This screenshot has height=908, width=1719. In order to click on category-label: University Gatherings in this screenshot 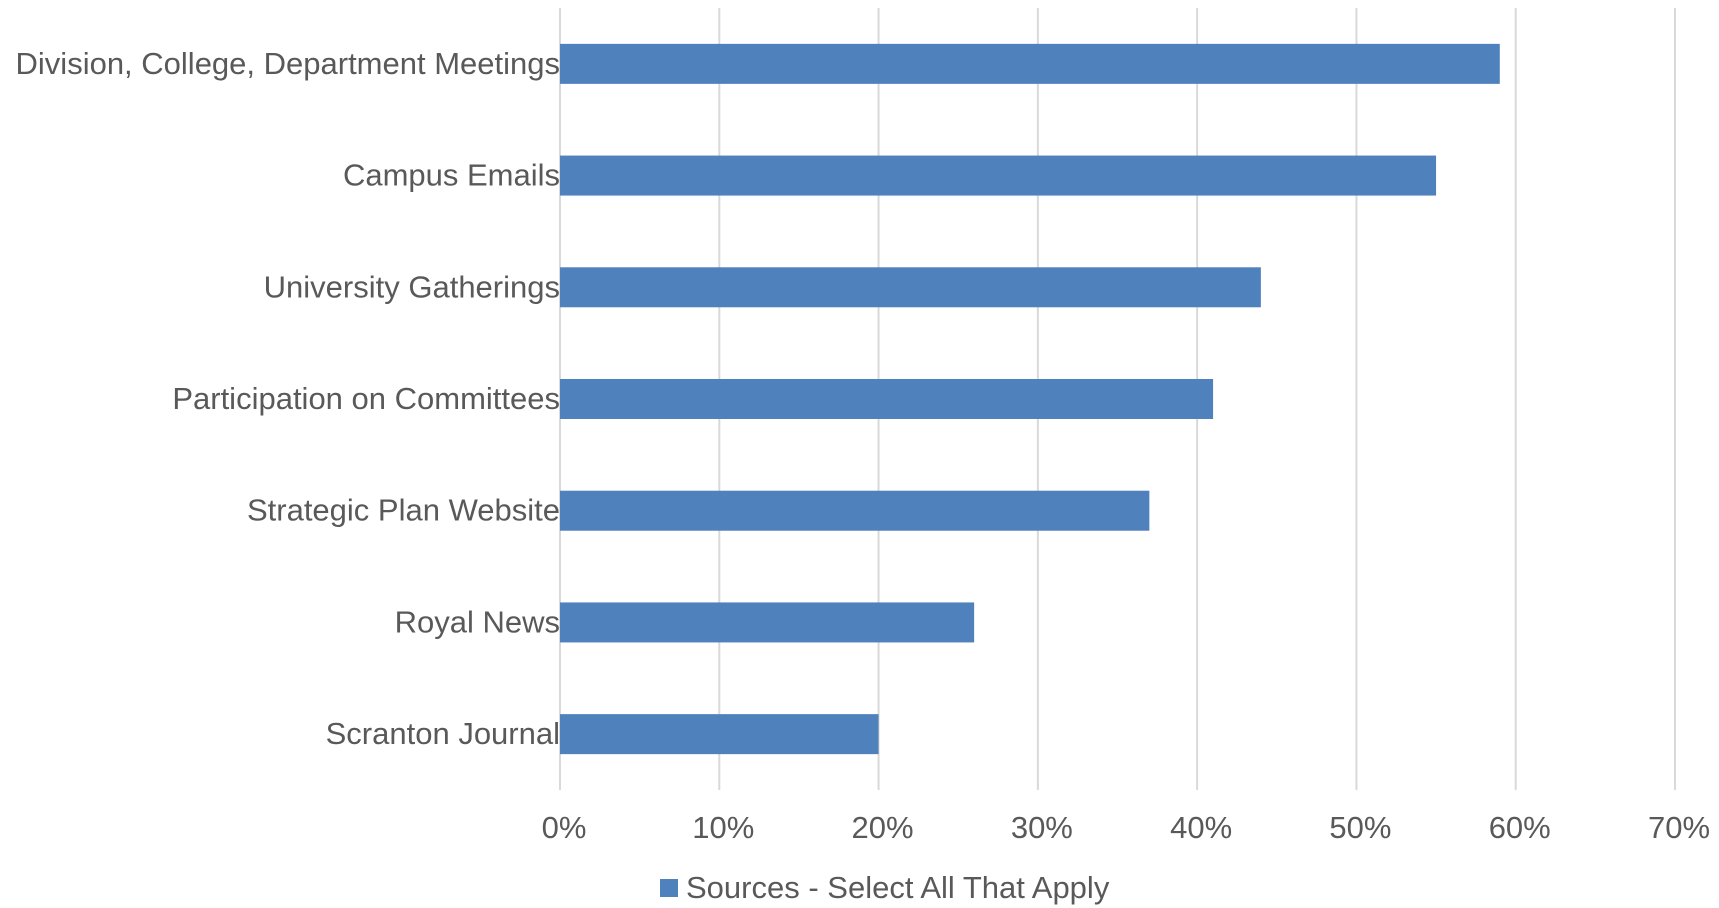, I will do `click(412, 286)`.